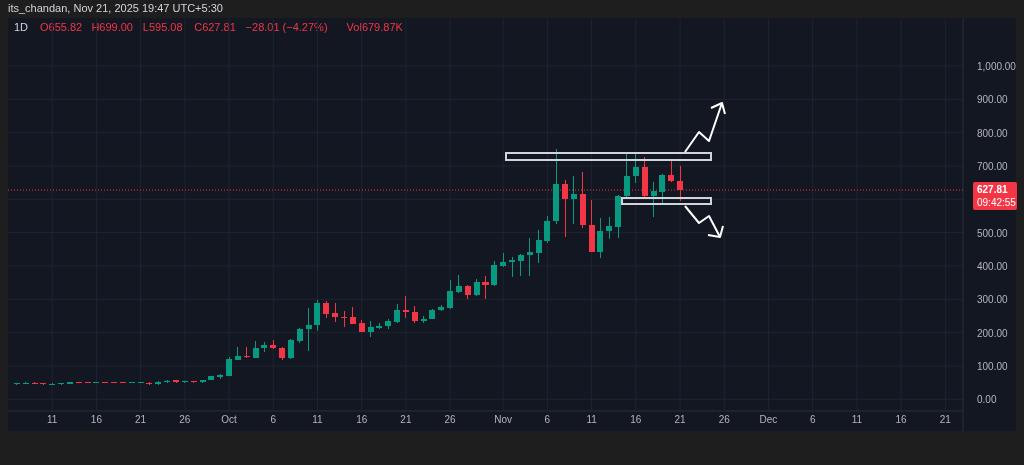 The width and height of the screenshot is (1024, 465). Describe the element at coordinates (375, 27) in the screenshot. I see `annotation: Vol679.87K` at that location.